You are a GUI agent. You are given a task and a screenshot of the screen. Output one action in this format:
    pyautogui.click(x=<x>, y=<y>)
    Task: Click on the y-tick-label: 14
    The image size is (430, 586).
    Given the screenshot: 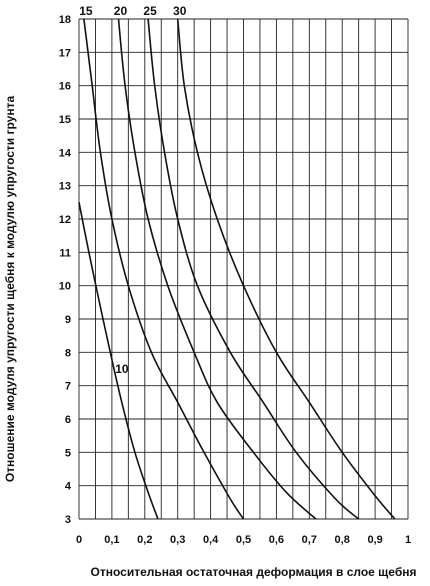 What is the action you would take?
    pyautogui.click(x=65, y=153)
    